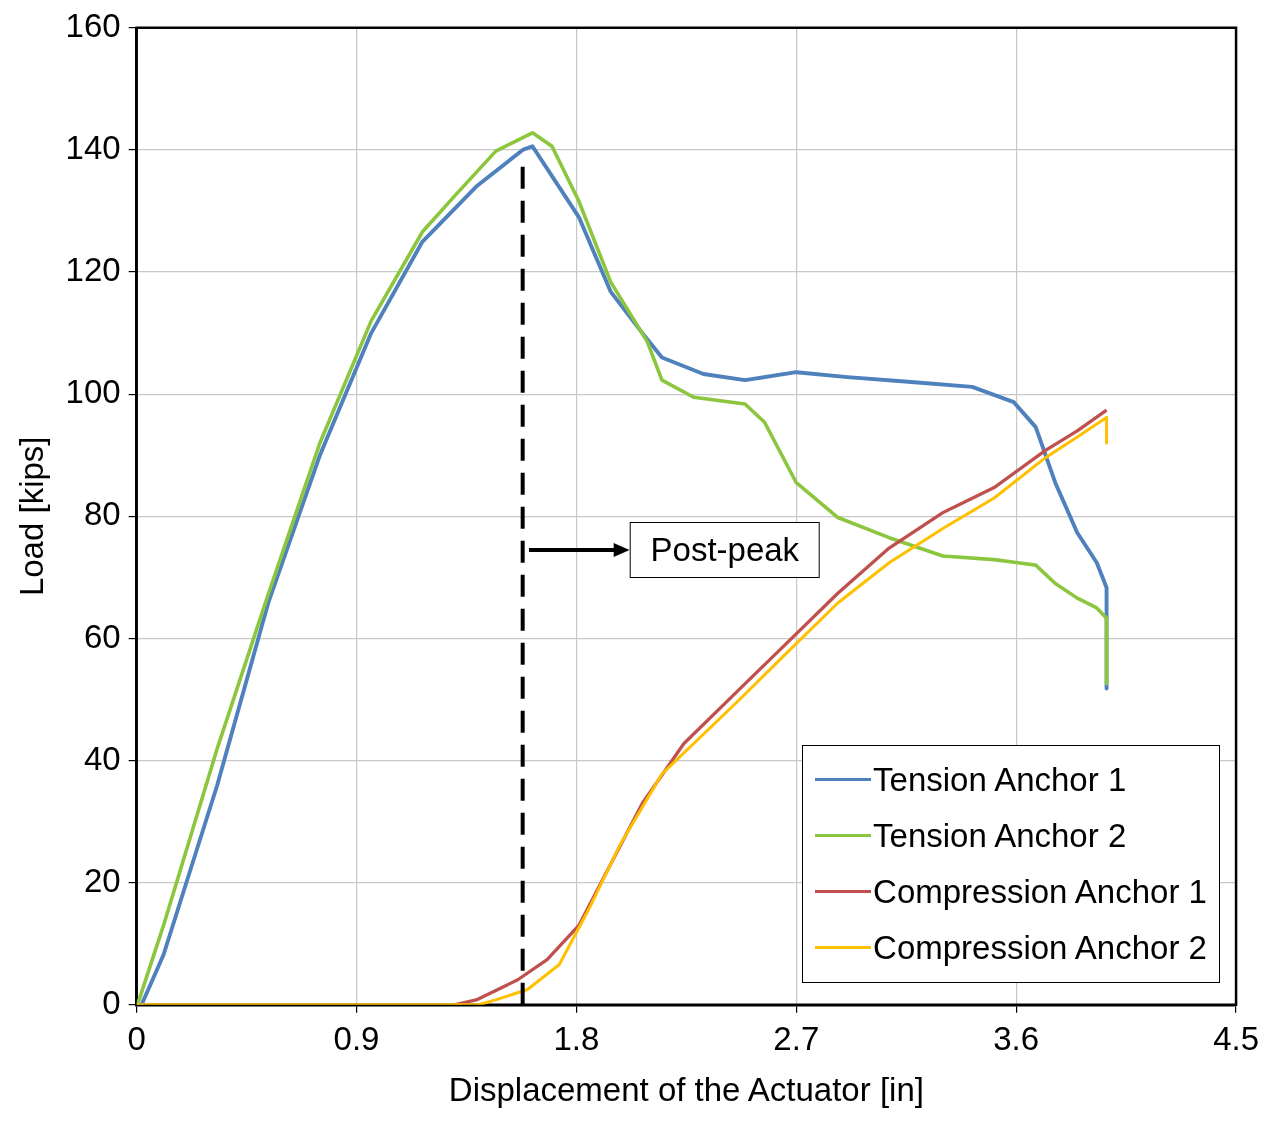  I want to click on annotation: Post-peak, so click(725, 550).